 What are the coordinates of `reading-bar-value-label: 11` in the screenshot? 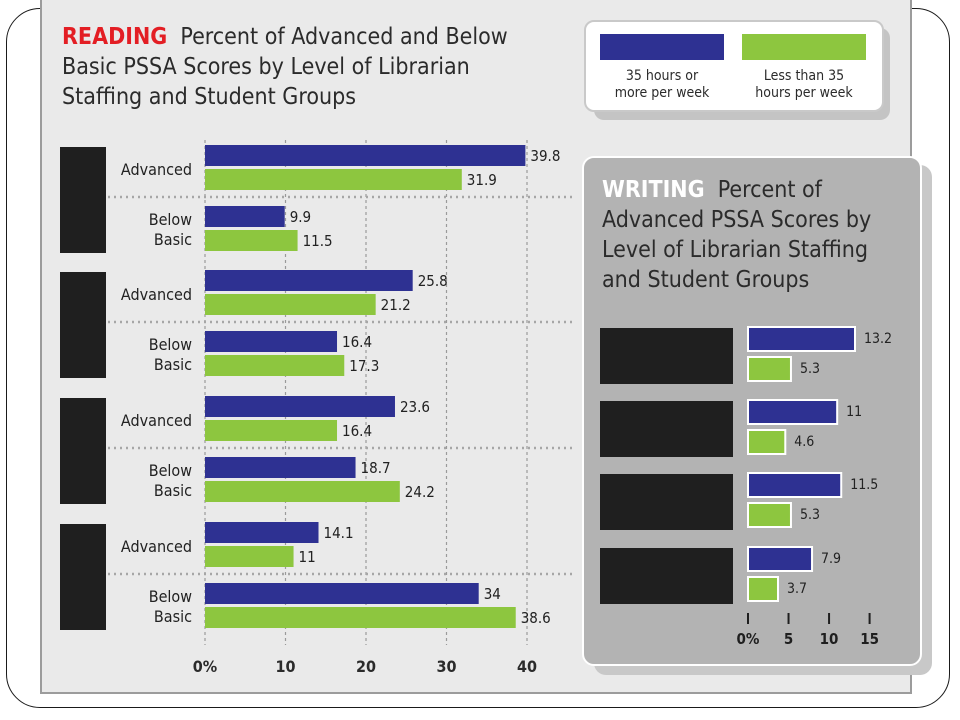 It's located at (307, 557).